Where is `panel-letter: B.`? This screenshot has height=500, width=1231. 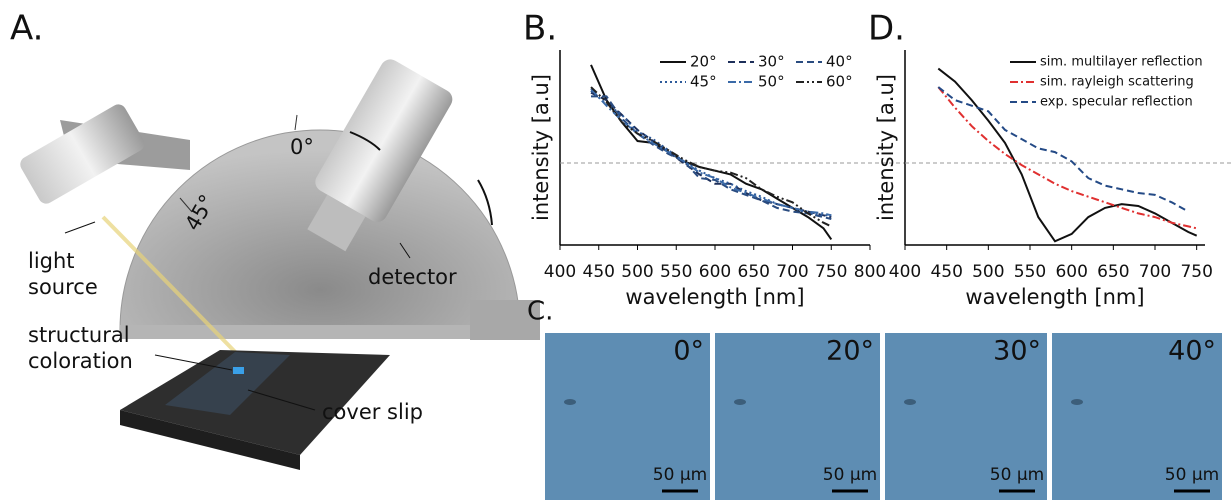
panel-letter: B. is located at coordinates (540, 29).